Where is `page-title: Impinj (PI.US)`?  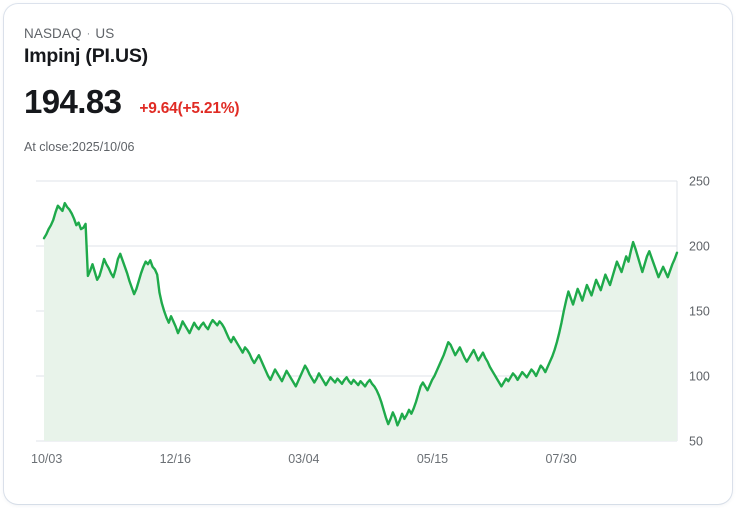 page-title: Impinj (PI.US) is located at coordinates (86, 56).